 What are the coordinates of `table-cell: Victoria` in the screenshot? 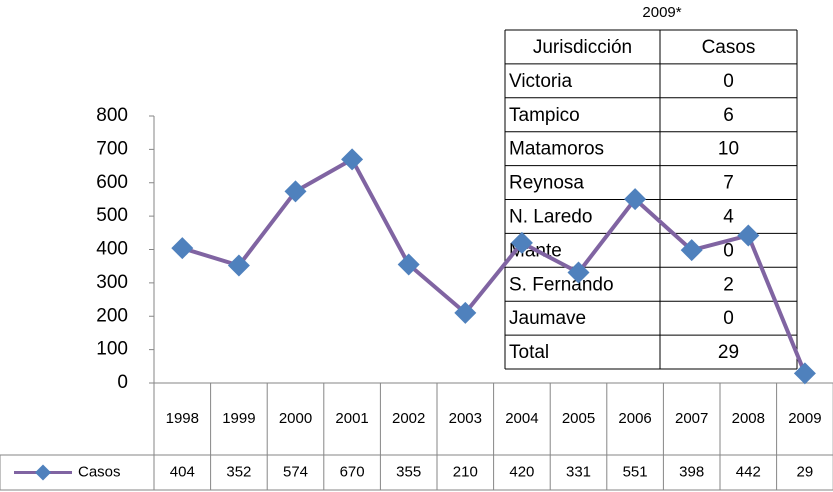 It's located at (540, 81).